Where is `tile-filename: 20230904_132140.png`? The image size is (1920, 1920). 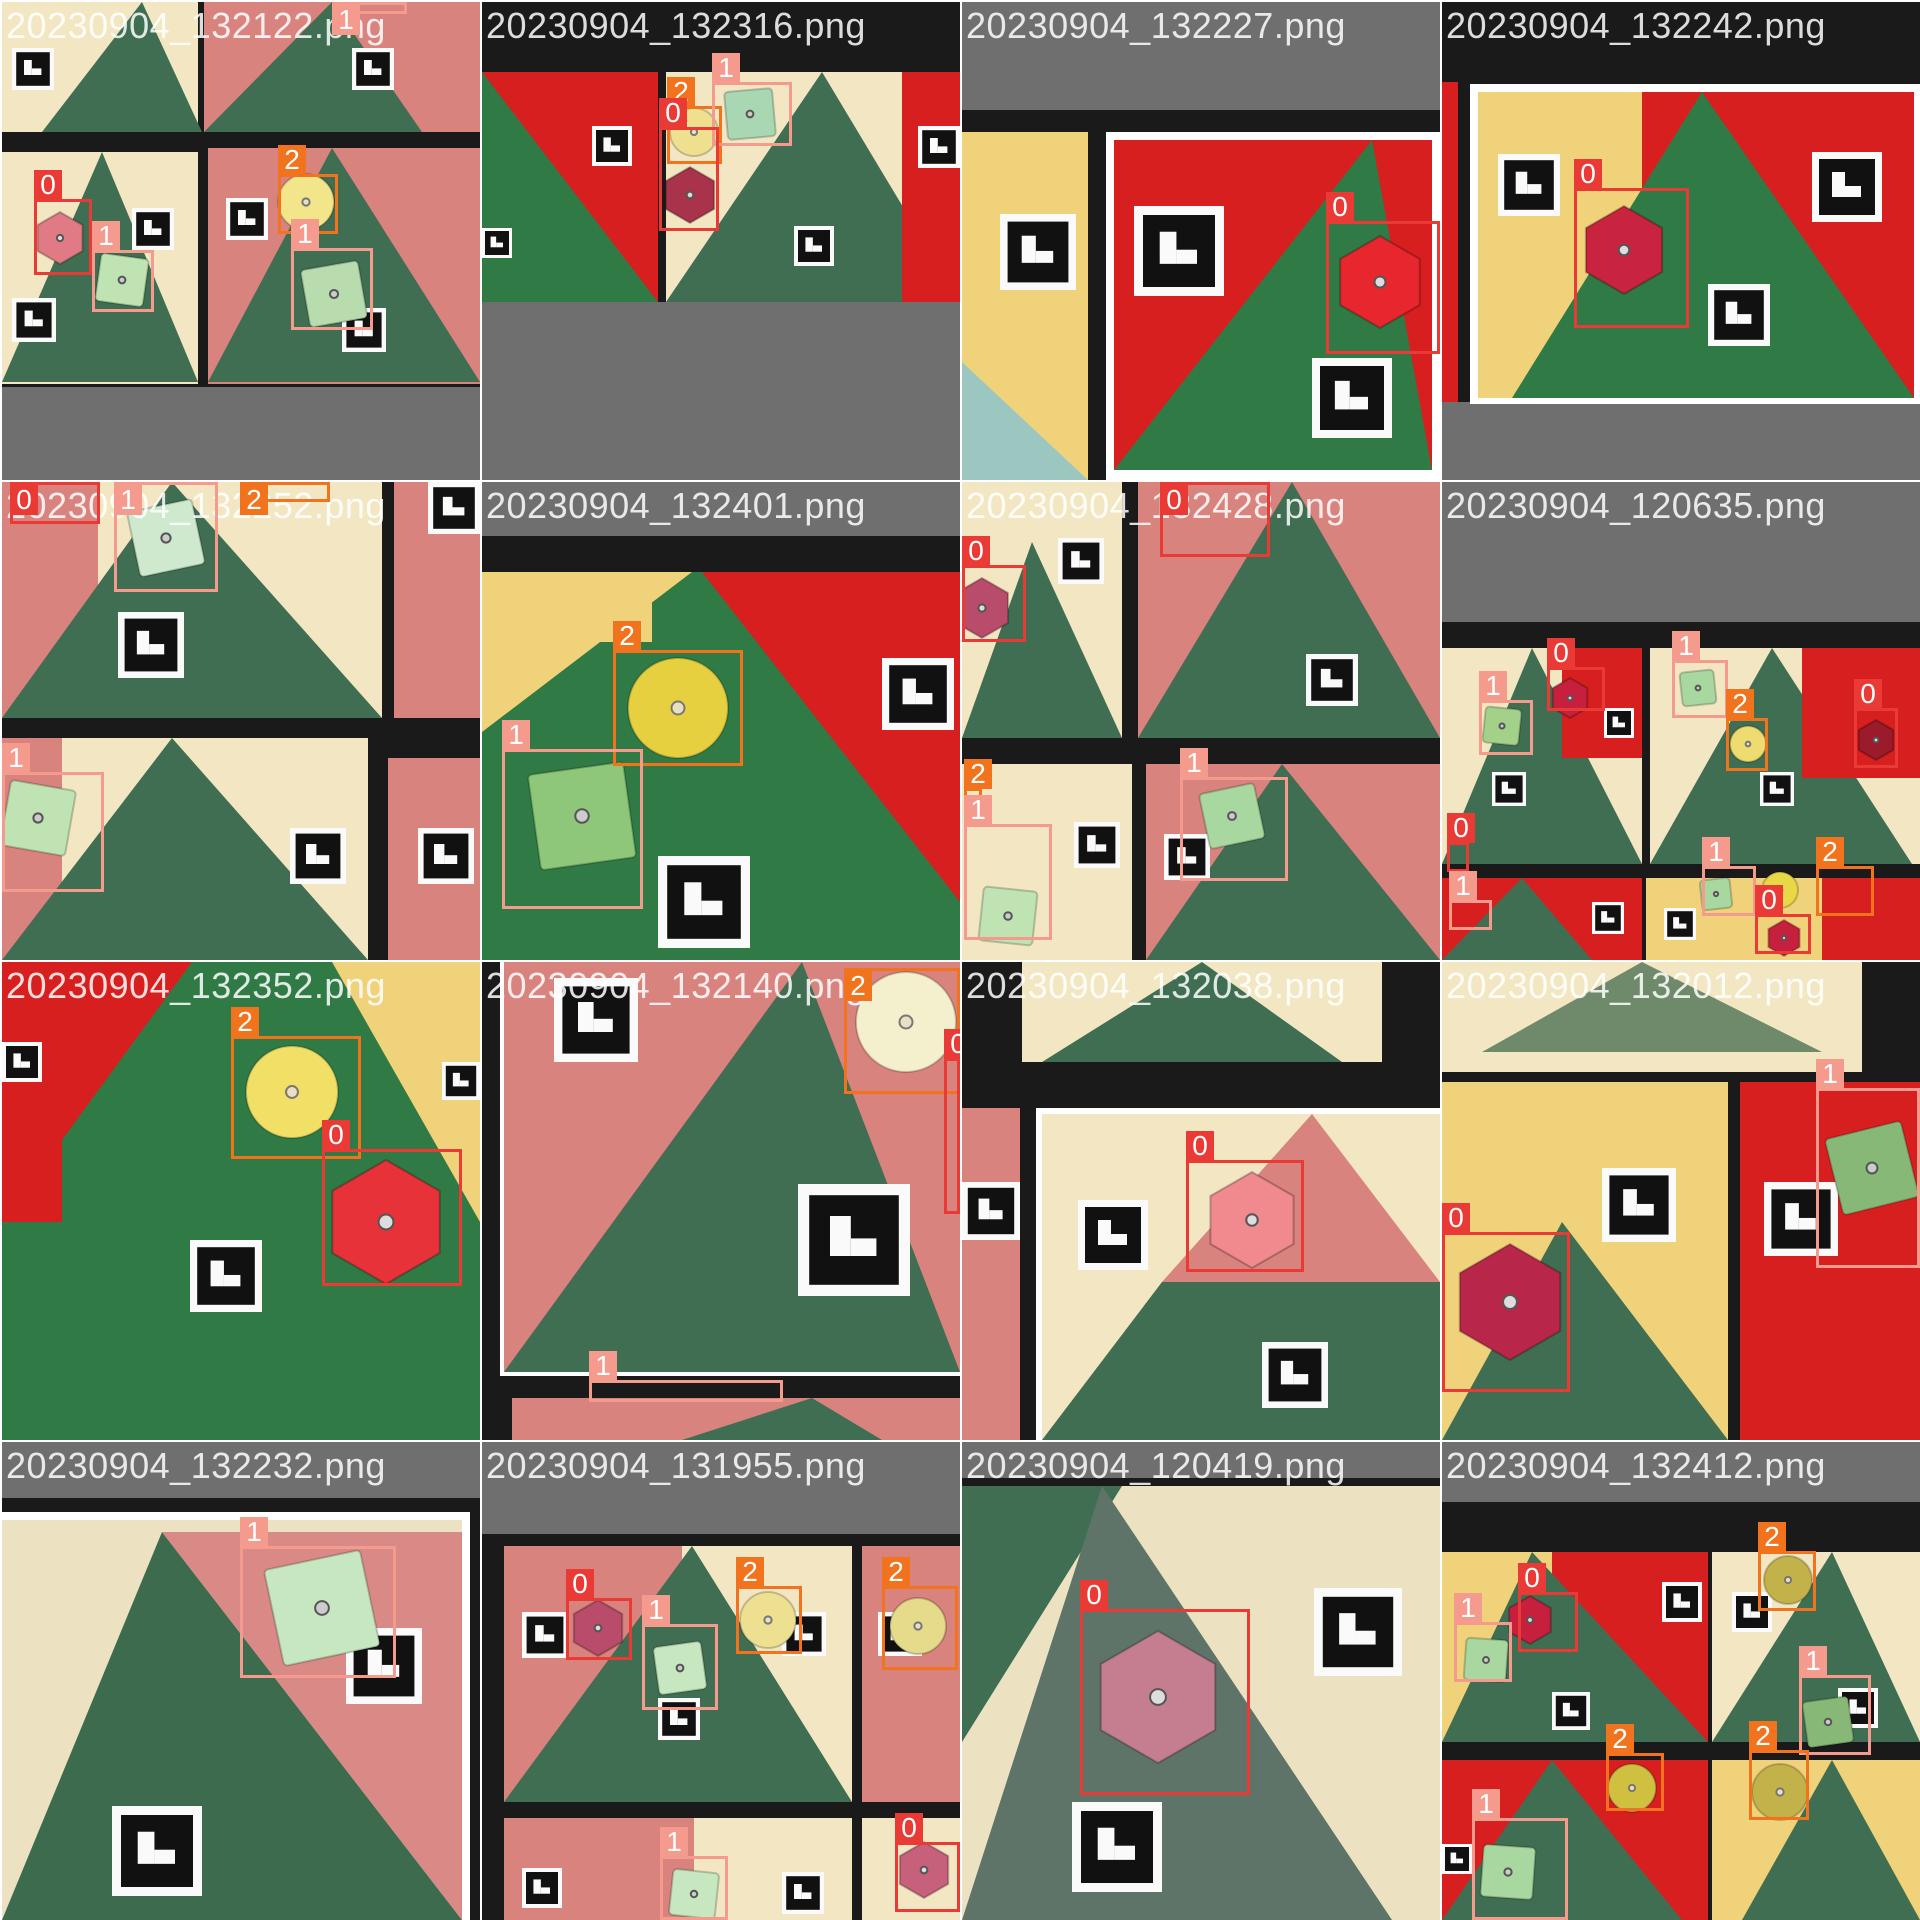 tile-filename: 20230904_132140.png is located at coordinates (676, 985).